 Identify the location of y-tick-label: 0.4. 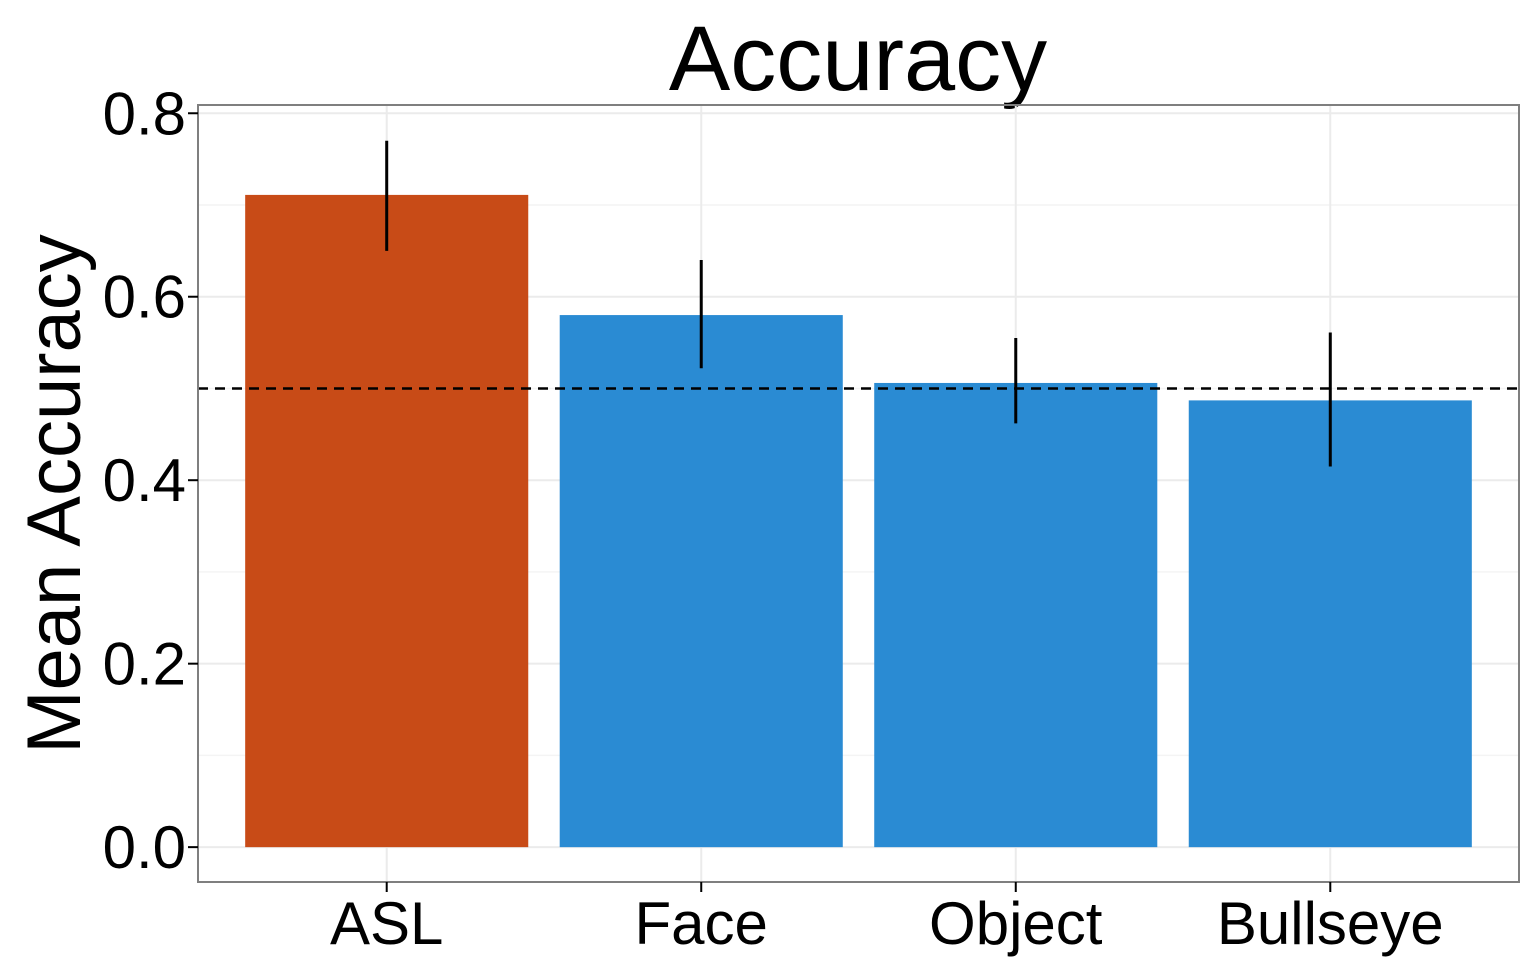
(144, 480).